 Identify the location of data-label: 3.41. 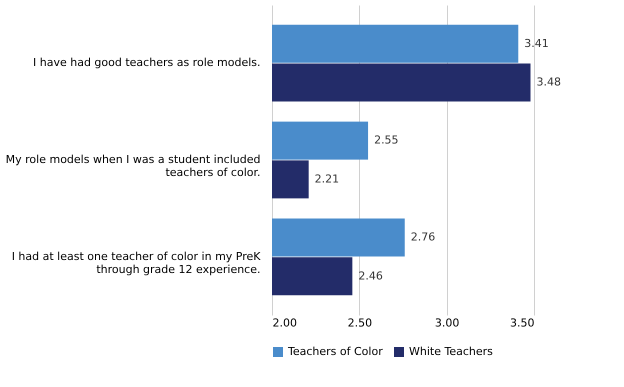
(536, 43).